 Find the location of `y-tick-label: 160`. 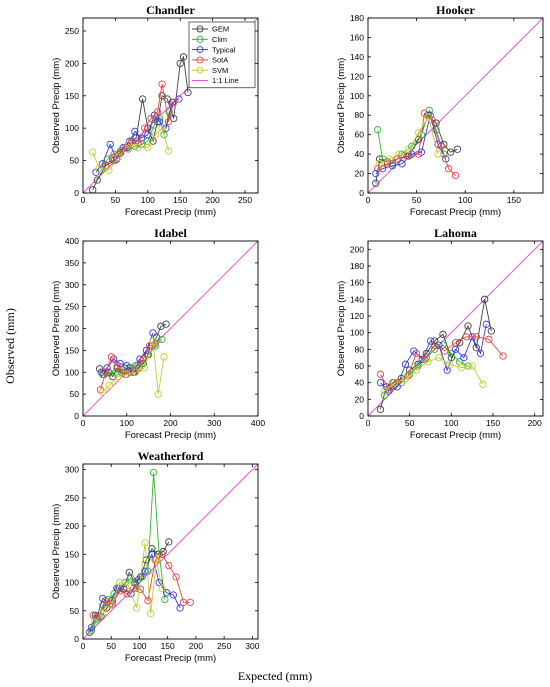

y-tick-label: 160 is located at coordinates (357, 283).